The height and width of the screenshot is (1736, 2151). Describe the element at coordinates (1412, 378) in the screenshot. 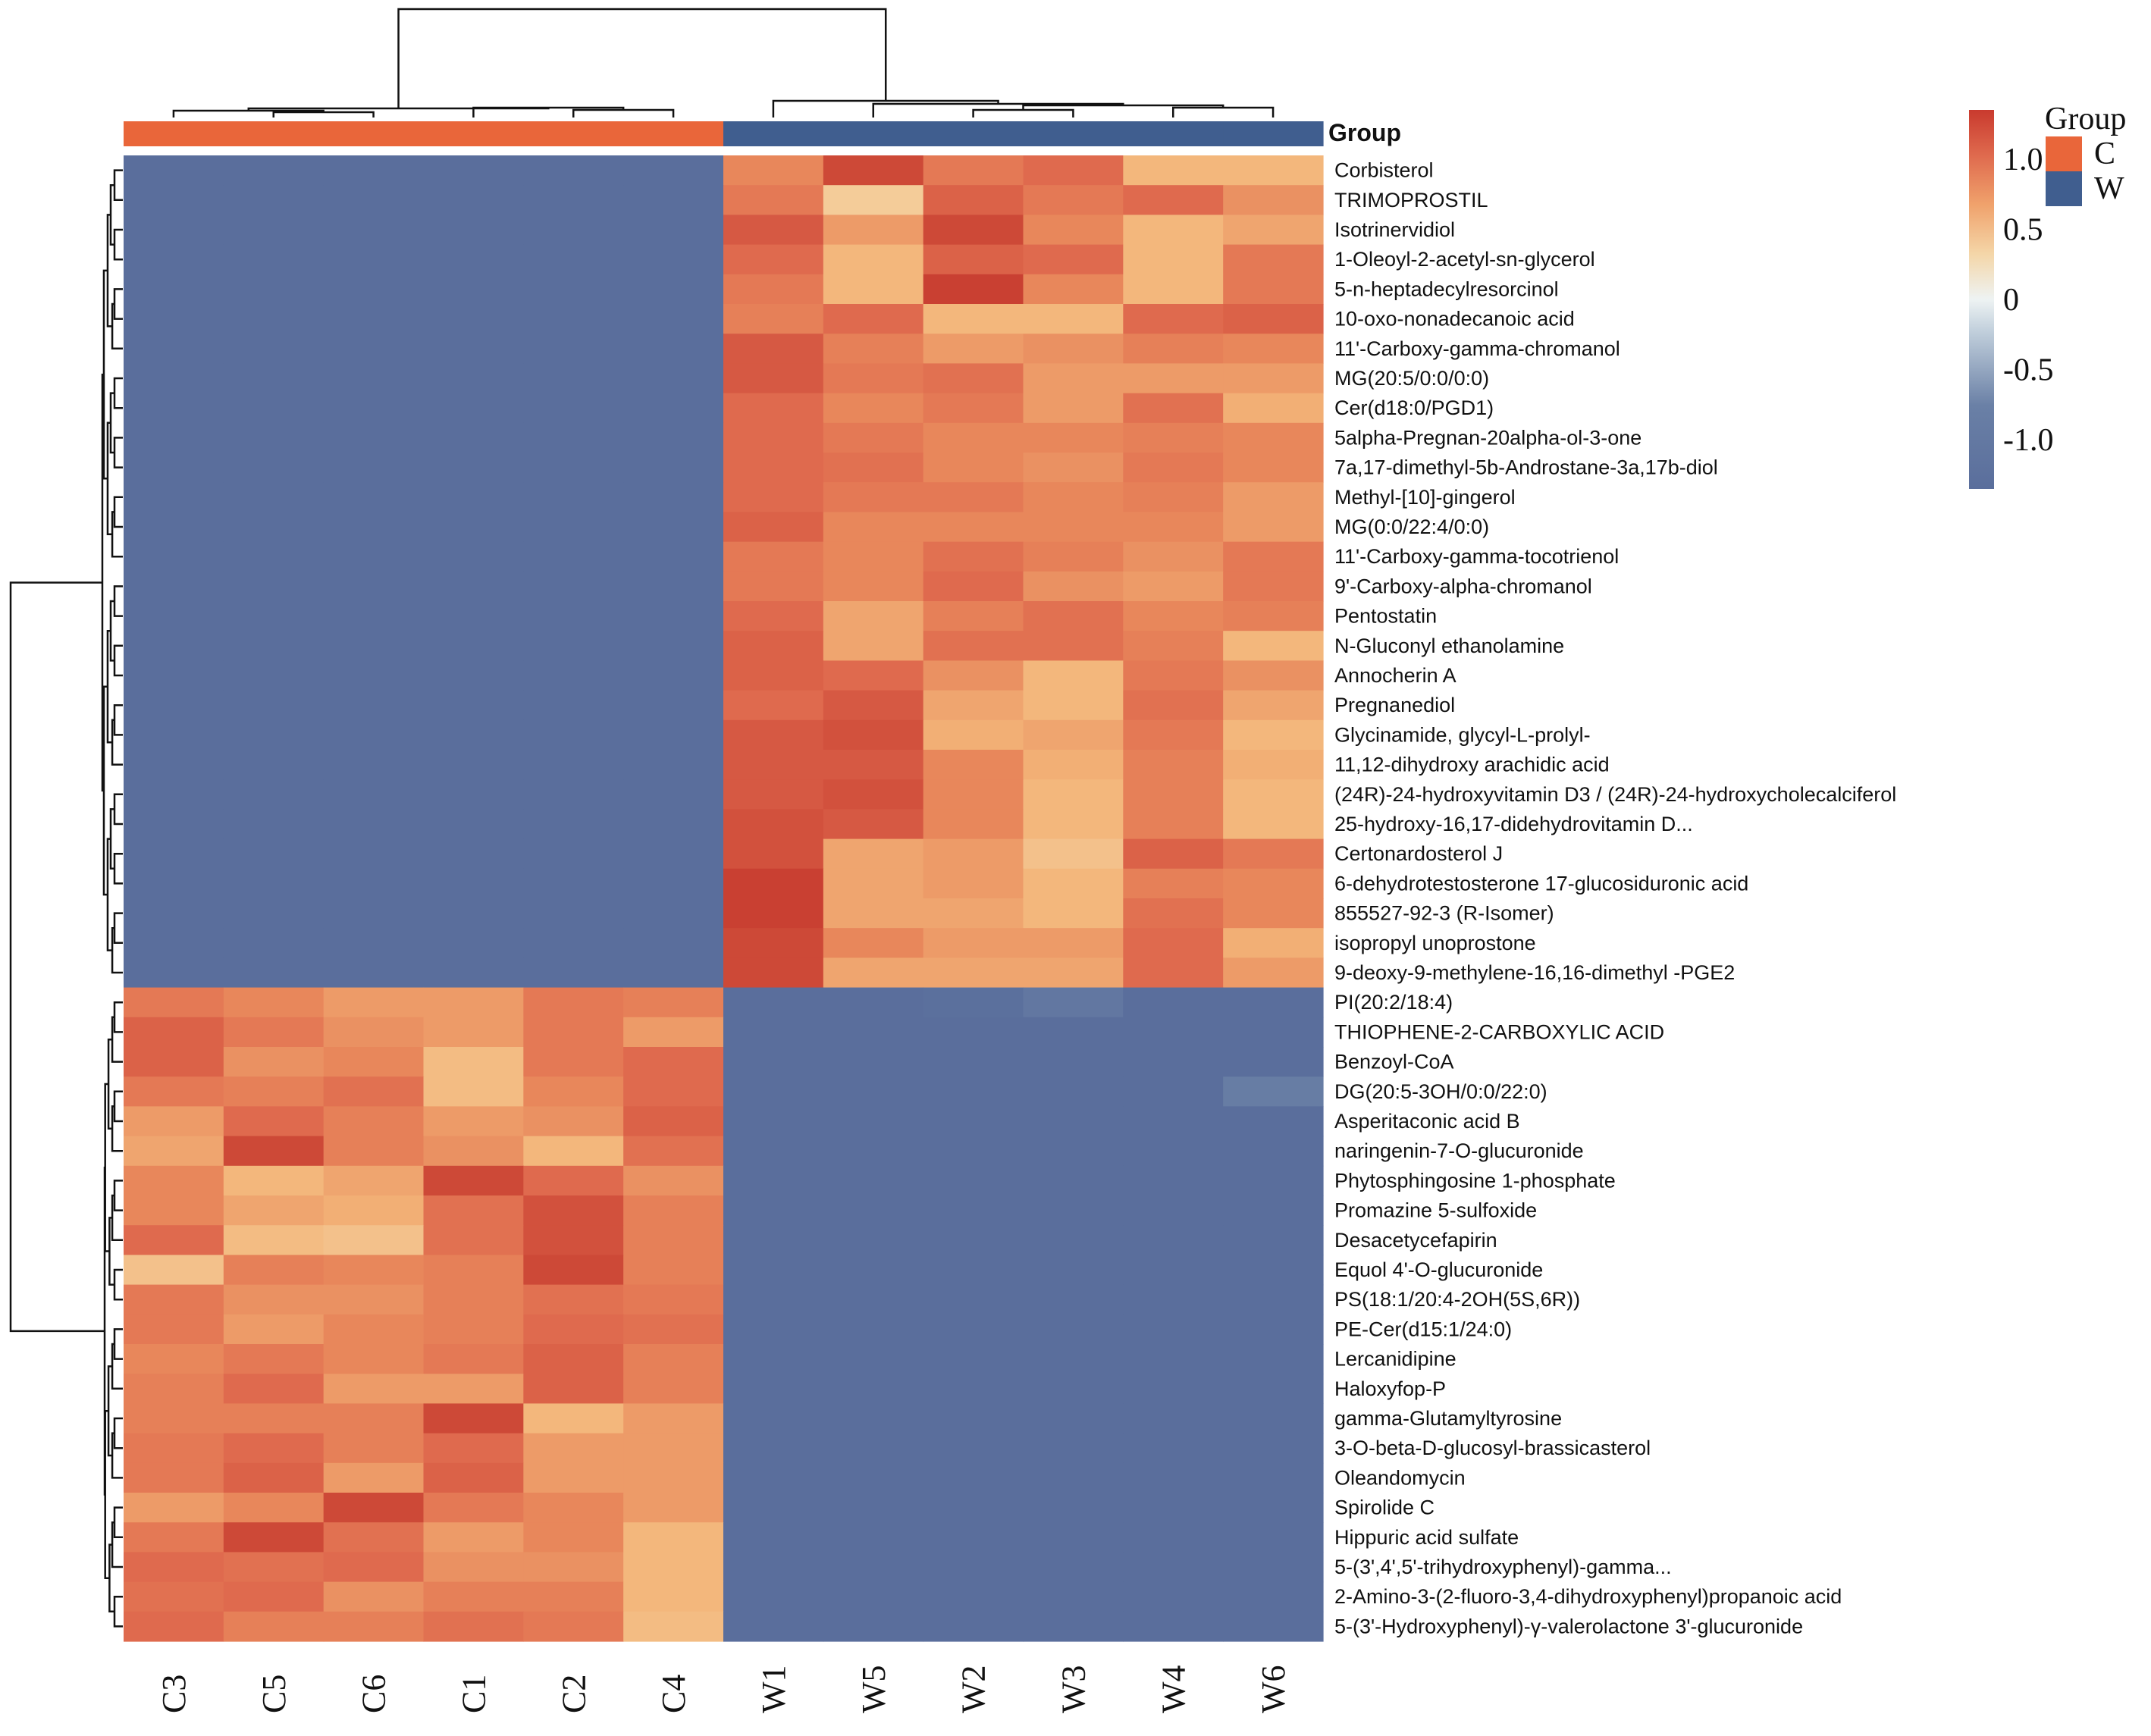

I see `row-label: MG(20:5/0:0/0:0)` at that location.